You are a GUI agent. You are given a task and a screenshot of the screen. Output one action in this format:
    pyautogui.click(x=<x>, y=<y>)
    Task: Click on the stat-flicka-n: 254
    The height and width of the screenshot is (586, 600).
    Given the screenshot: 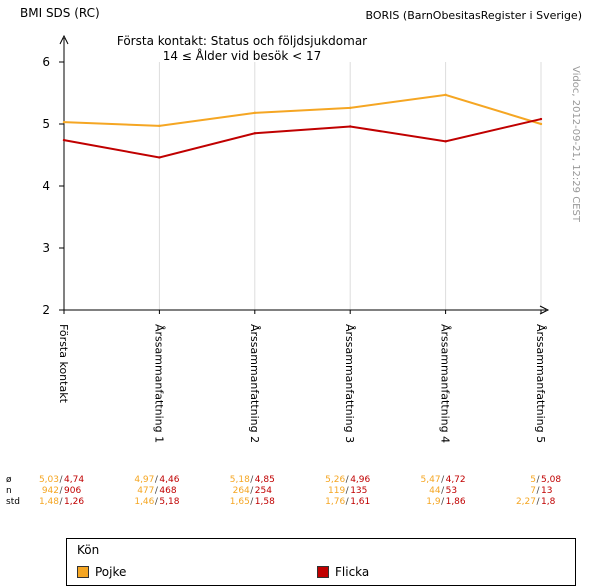 What is the action you would take?
    pyautogui.click(x=263, y=491)
    